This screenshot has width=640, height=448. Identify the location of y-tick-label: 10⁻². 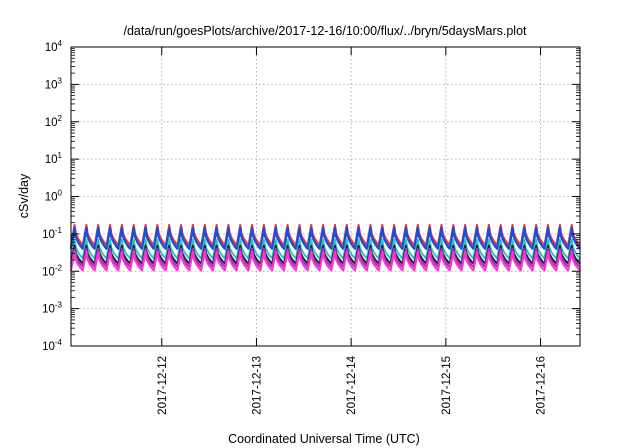
(52, 270).